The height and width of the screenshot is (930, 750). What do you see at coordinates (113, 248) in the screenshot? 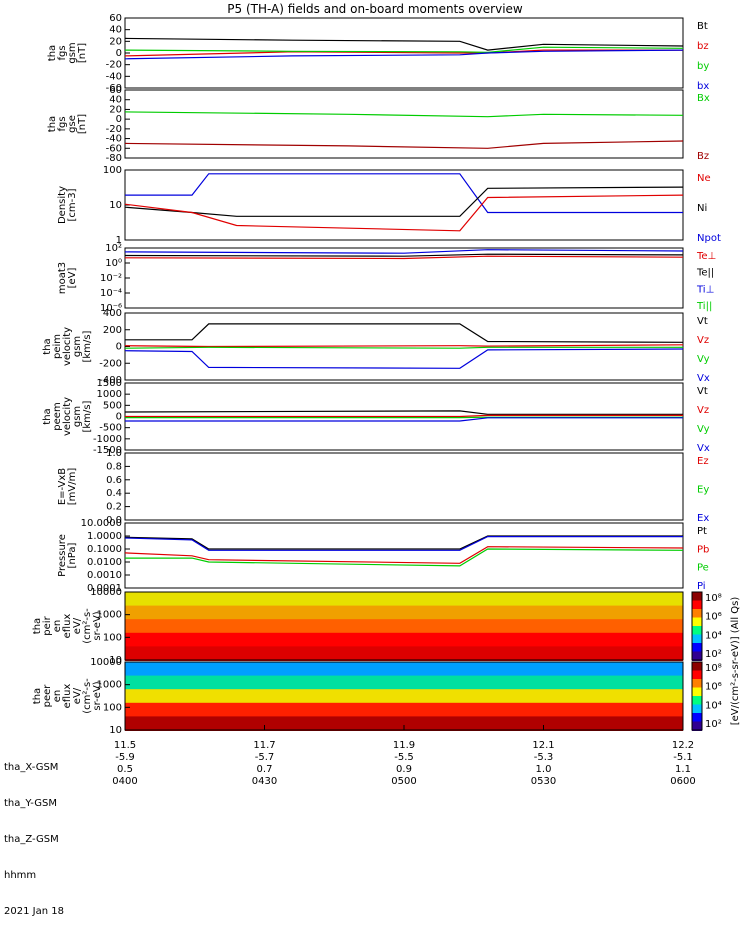
I see `y-tick-label: 10²` at bounding box center [113, 248].